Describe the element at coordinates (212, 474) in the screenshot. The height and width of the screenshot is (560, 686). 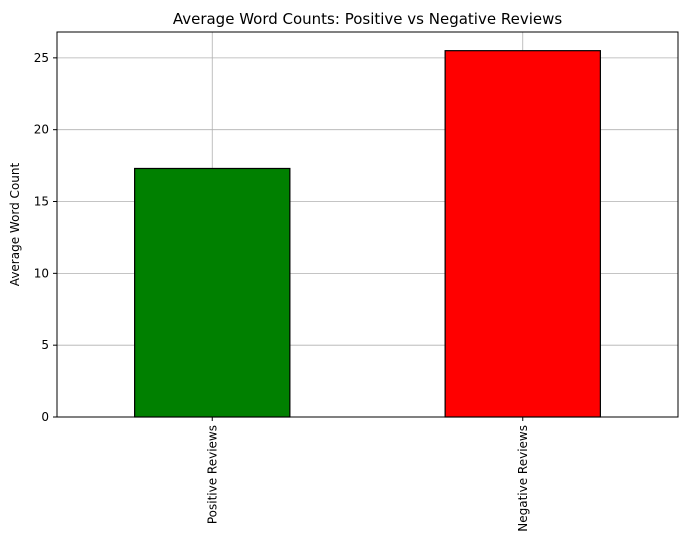
I see `x-tick-label: Positive Reviews` at that location.